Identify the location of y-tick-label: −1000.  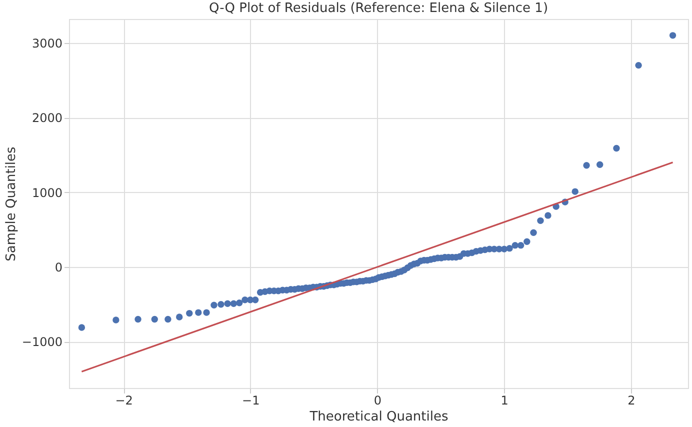
(42, 342).